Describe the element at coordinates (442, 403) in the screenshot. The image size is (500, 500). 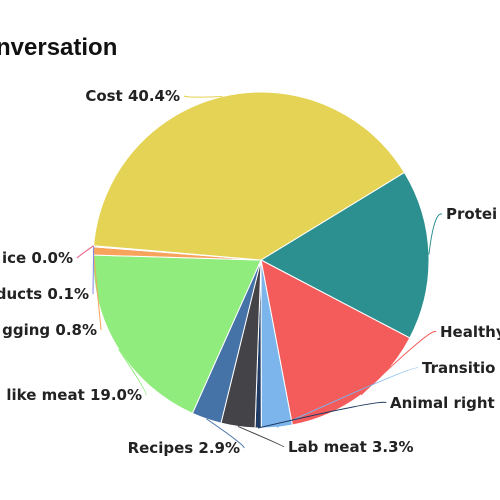
I see `slice-label-animal-rights: Animal right` at that location.